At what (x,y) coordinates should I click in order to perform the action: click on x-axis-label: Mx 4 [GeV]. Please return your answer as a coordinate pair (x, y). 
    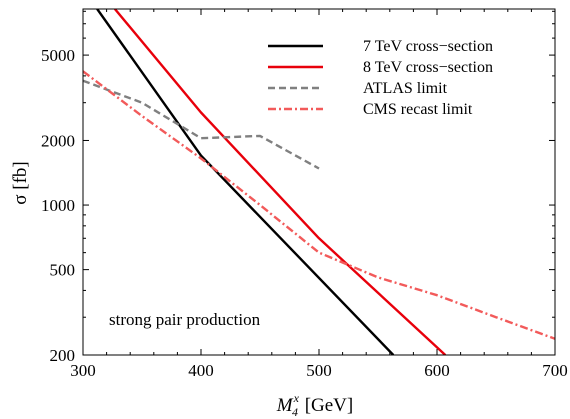
    Looking at the image, I should click on (314, 405).